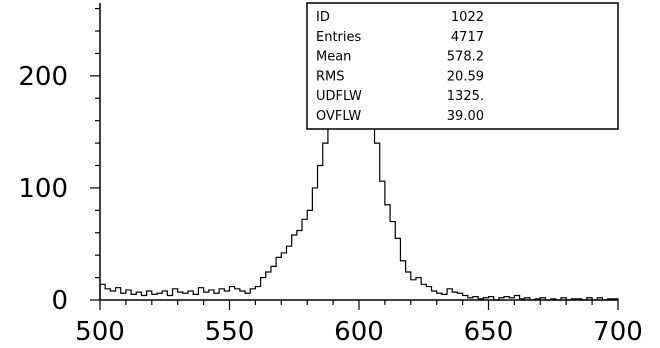 The image size is (660, 348). I want to click on x-tick-labels: 500 550 600 650 700, so click(359, 332).